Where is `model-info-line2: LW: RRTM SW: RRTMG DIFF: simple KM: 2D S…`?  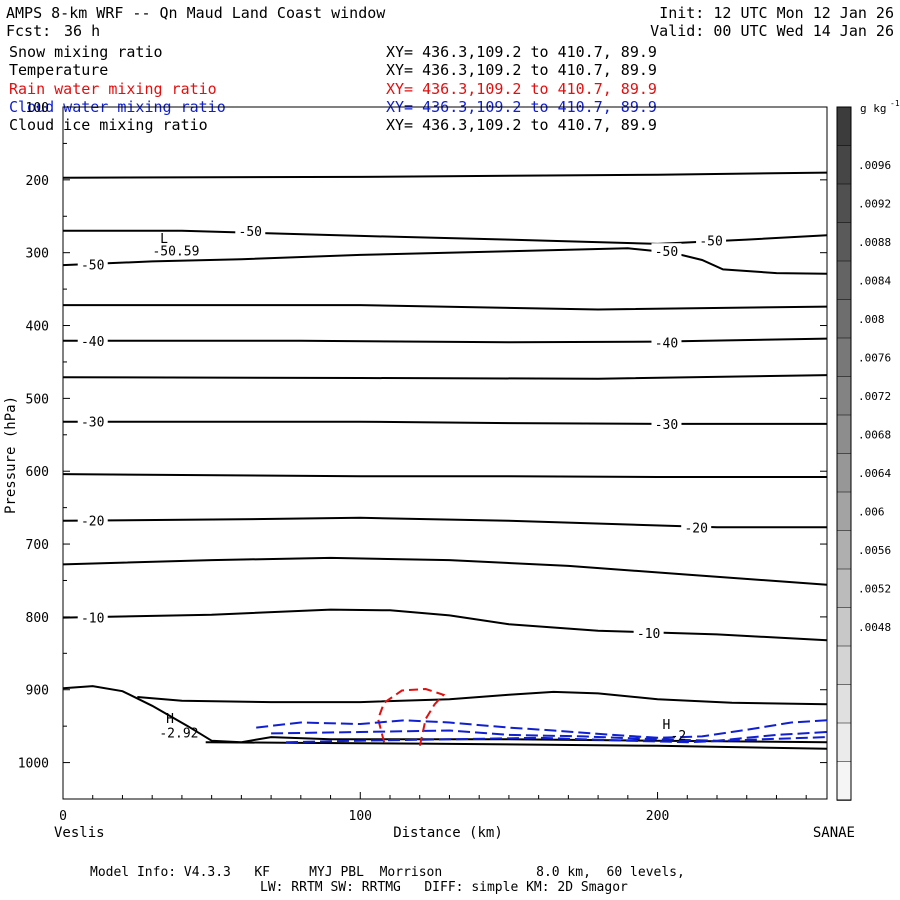 model-info-line2: LW: RRTM SW: RRTMG DIFF: simple KM: 2D S… is located at coordinates (444, 887).